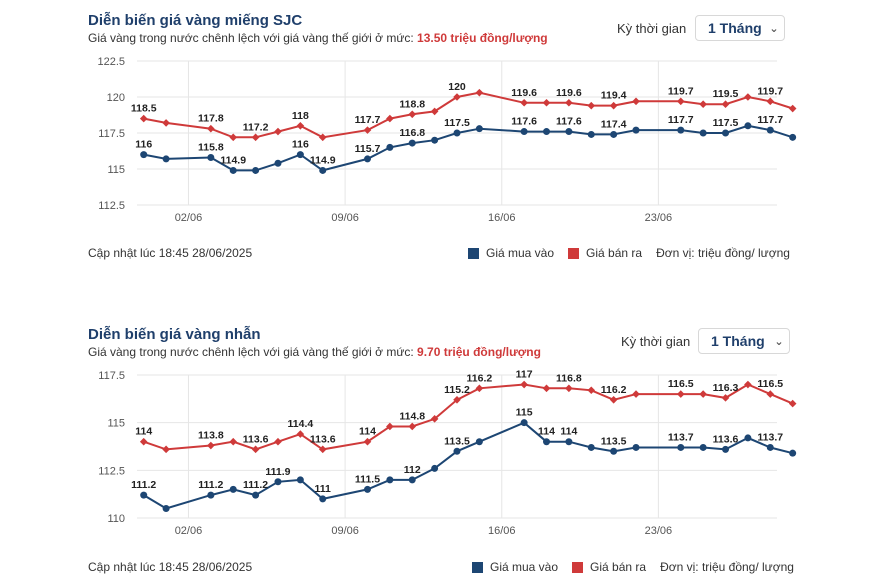 This screenshot has width=871, height=588. I want to click on data-label-buy: 115.8, so click(211, 147).